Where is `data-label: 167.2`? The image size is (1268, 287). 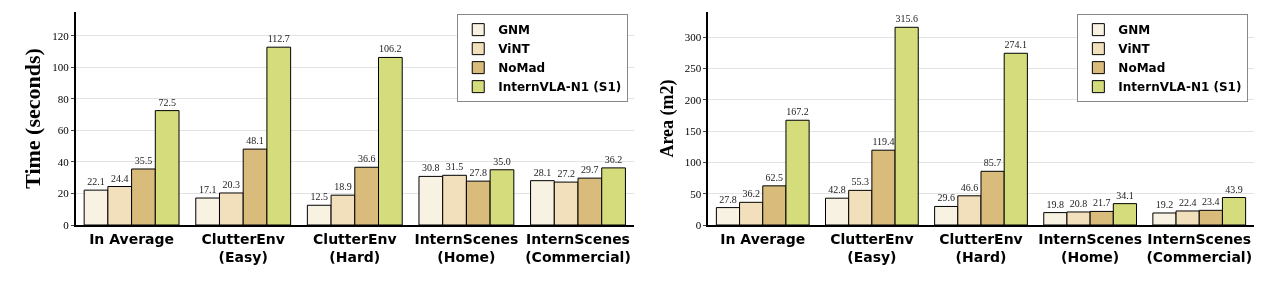
data-label: 167.2 is located at coordinates (797, 112).